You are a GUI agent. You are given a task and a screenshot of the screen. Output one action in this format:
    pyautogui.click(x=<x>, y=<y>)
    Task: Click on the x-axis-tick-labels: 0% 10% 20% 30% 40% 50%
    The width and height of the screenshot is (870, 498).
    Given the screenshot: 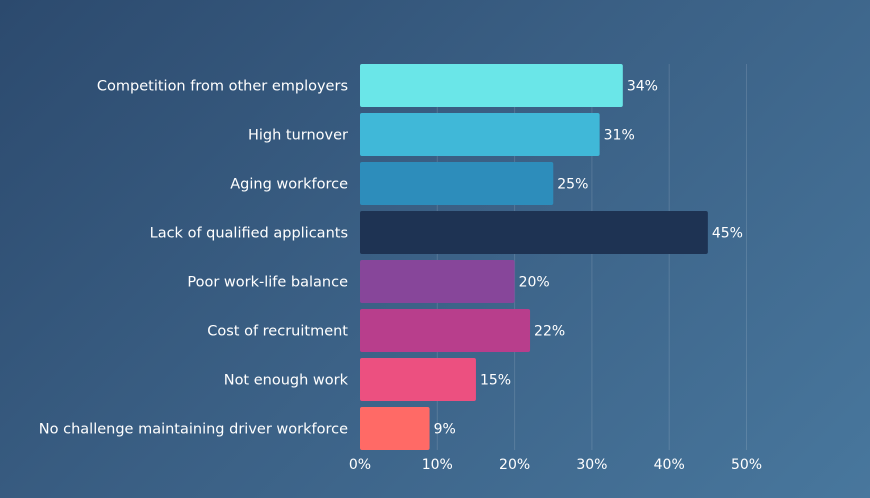 What is the action you would take?
    pyautogui.click(x=555, y=465)
    